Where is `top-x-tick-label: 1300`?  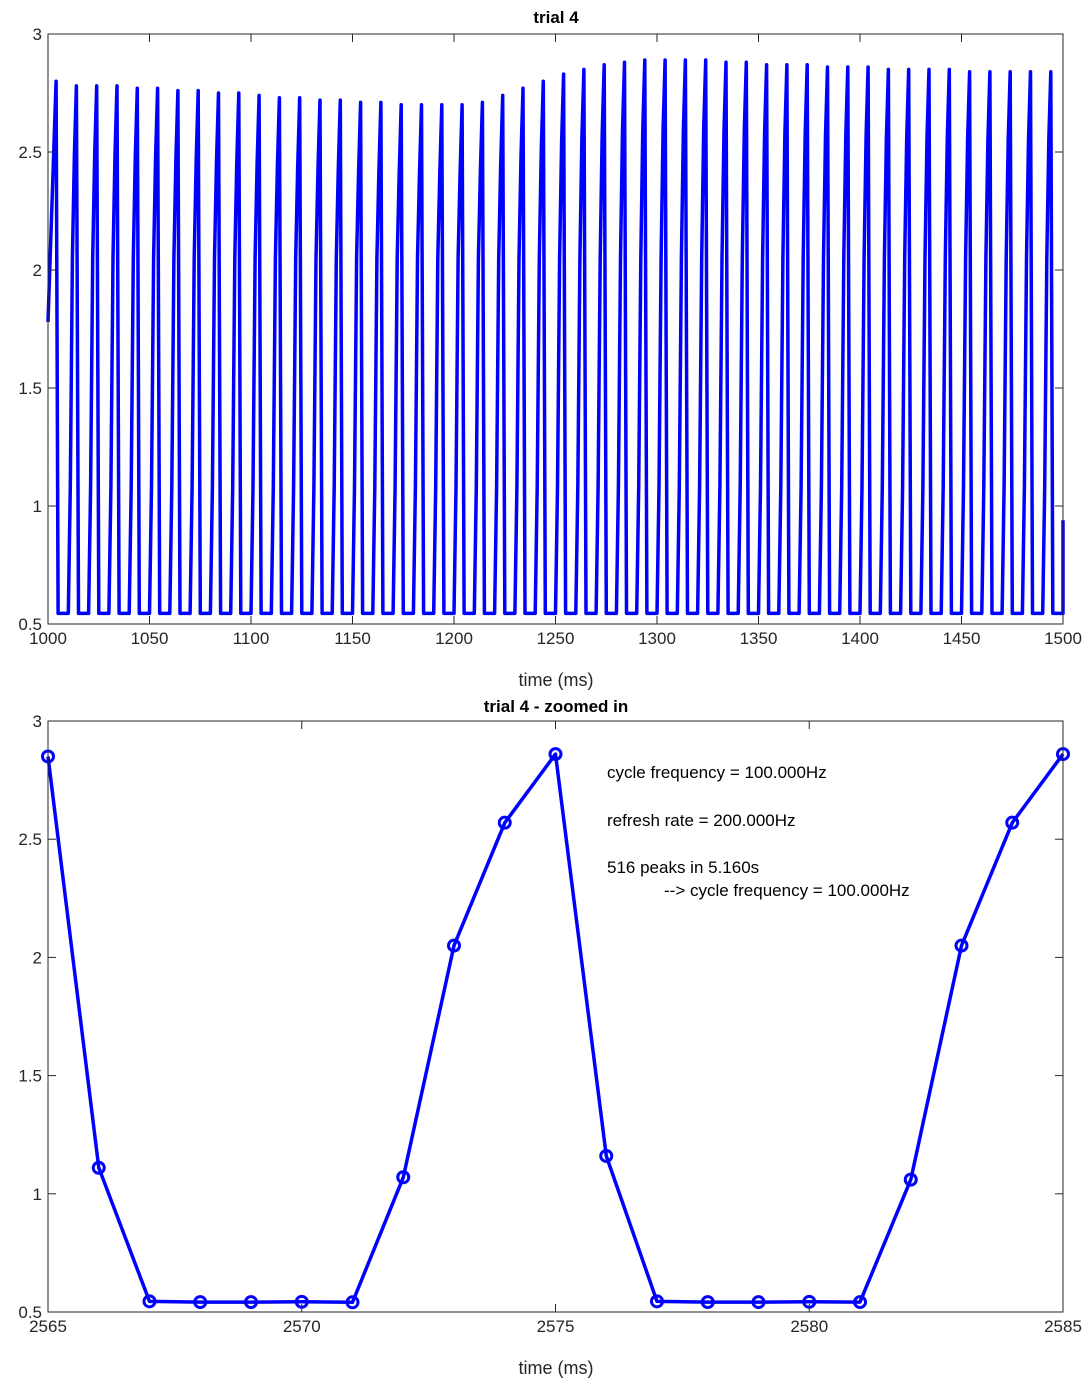
top-x-tick-label: 1300 is located at coordinates (657, 638).